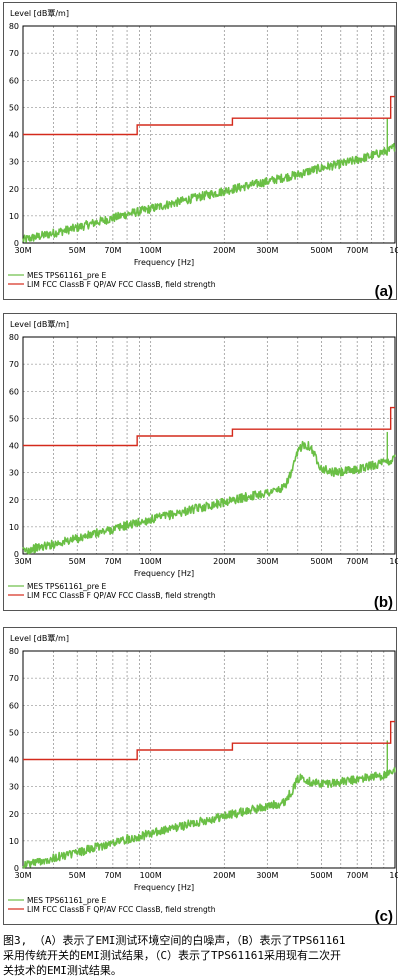 This screenshot has width=400, height=980. What do you see at coordinates (62, 970) in the screenshot?
I see `caption-line-3: 关技术的EMI测试结果。` at bounding box center [62, 970].